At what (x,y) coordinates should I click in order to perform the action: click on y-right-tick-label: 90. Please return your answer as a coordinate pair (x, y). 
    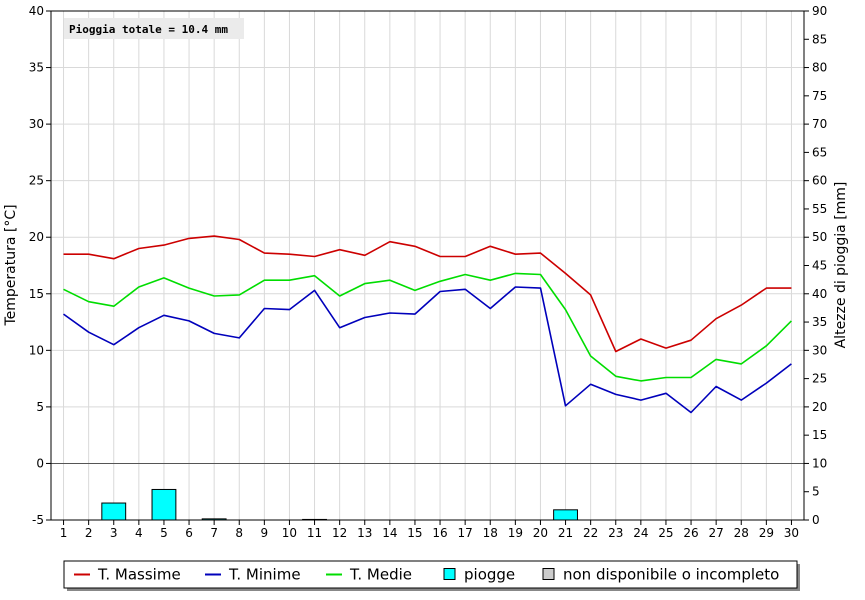
    Looking at the image, I should click on (819, 11).